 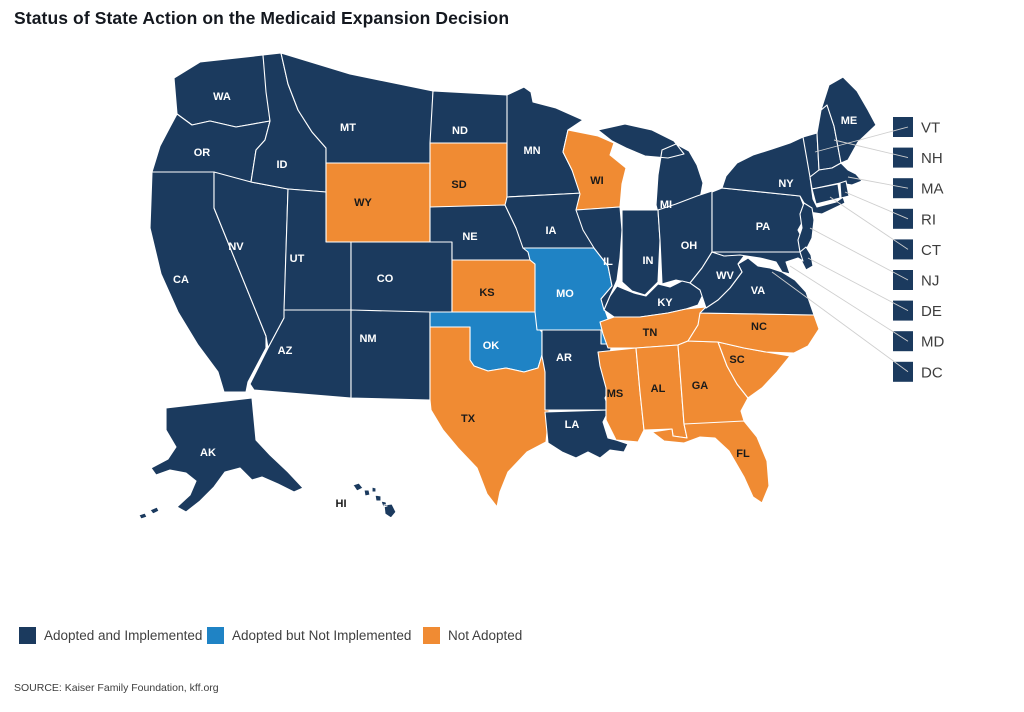 What do you see at coordinates (844, 189) in the screenshot?
I see `state-ri` at bounding box center [844, 189].